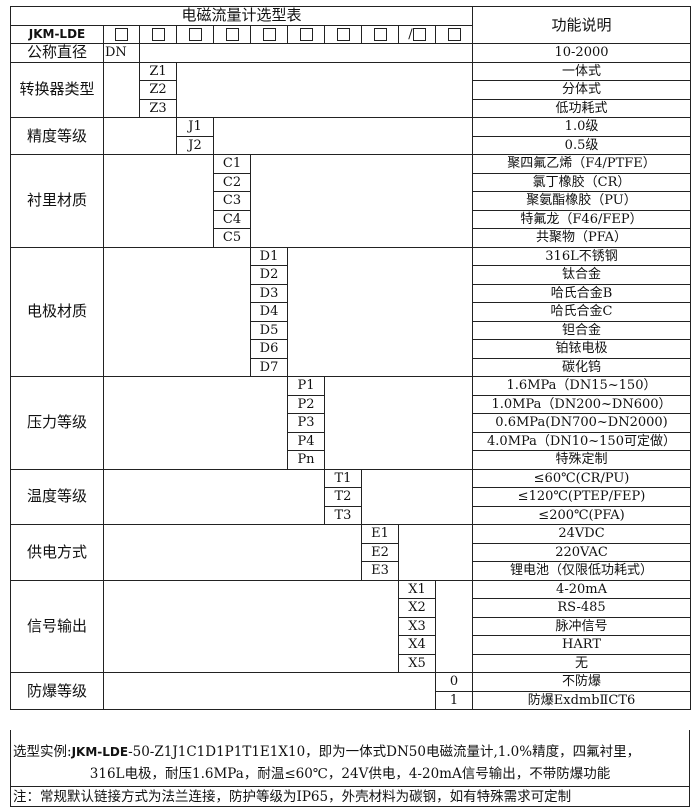  I want to click on group-label: 电极材质, so click(57, 311).